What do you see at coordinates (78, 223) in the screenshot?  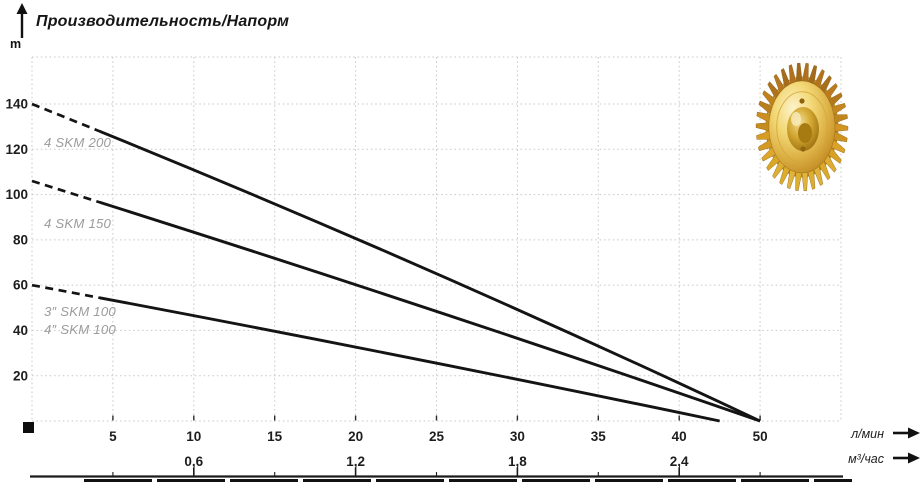 I see `curve-label: 4 SKM 150` at bounding box center [78, 223].